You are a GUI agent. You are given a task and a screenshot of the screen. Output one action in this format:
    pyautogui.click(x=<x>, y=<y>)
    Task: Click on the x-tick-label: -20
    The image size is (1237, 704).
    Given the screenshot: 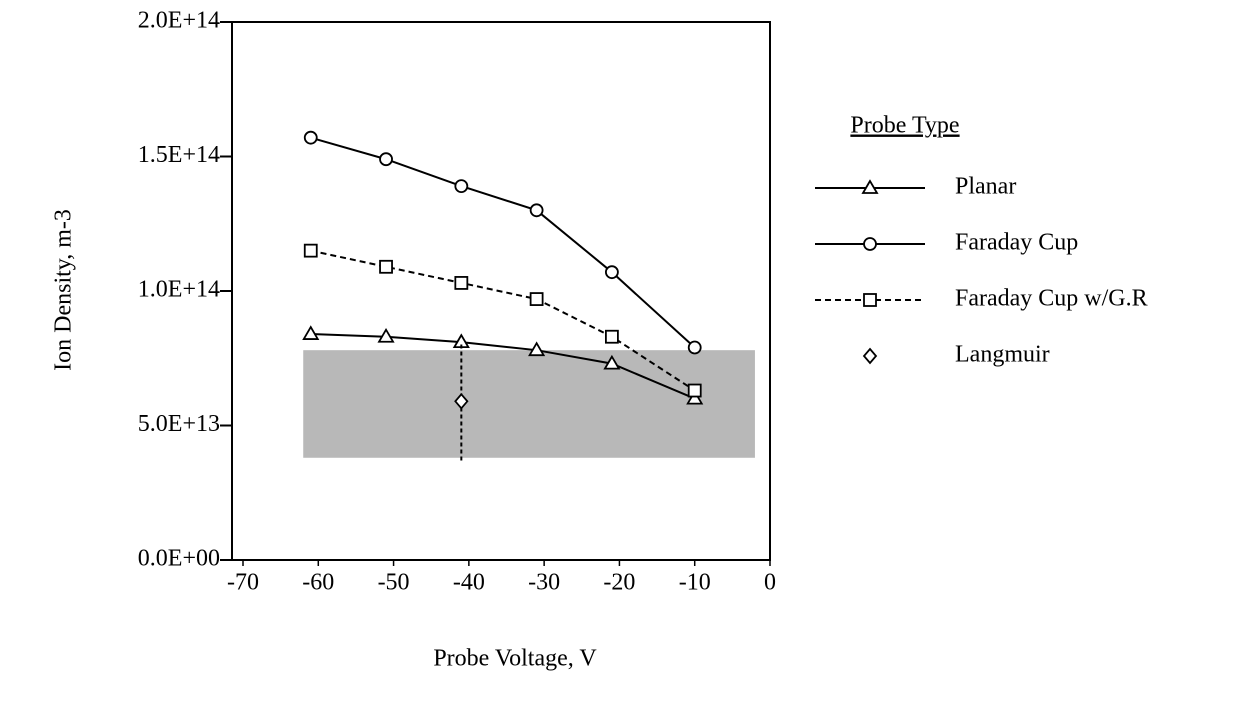 What is the action you would take?
    pyautogui.click(x=619, y=583)
    